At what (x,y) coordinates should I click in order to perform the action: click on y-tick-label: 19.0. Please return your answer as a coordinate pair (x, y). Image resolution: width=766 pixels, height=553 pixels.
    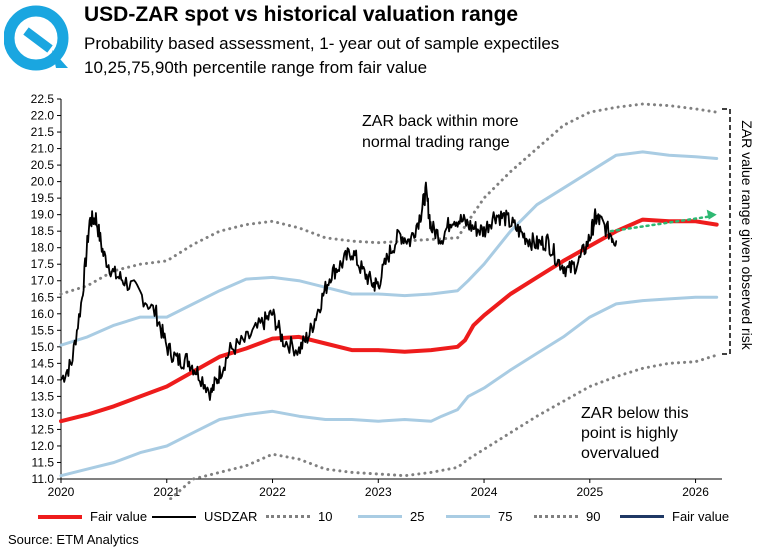
    Looking at the image, I should click on (43, 215).